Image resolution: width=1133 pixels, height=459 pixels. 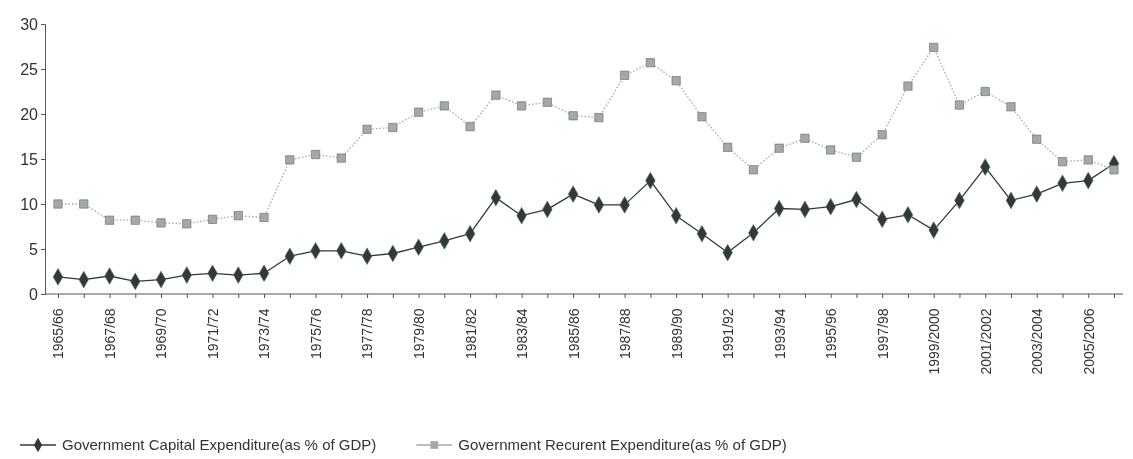 What do you see at coordinates (161, 334) in the screenshot?
I see `x-tick-label: 1969/70` at bounding box center [161, 334].